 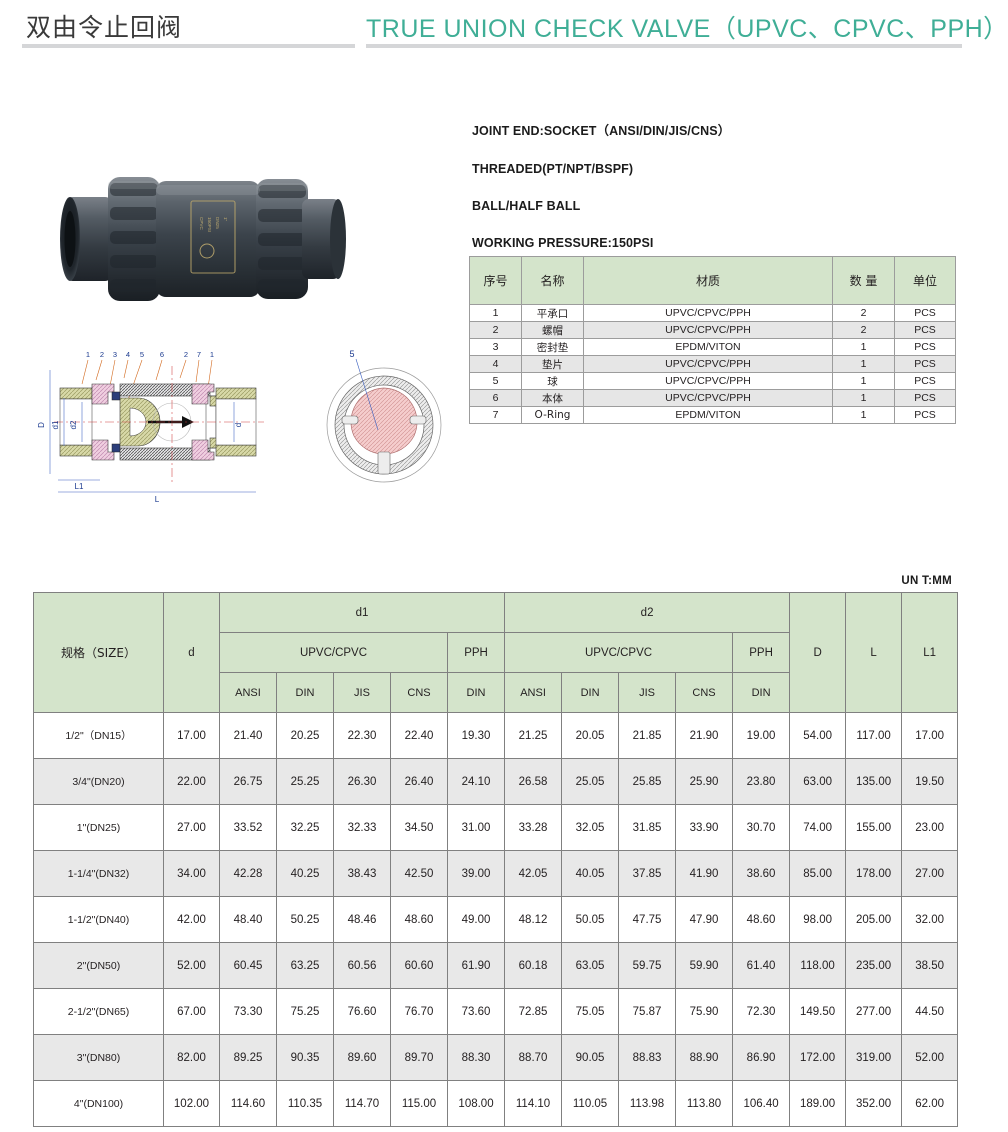 What do you see at coordinates (476, 1057) in the screenshot?
I see `dim-cell-d1_pph: 88.30` at bounding box center [476, 1057].